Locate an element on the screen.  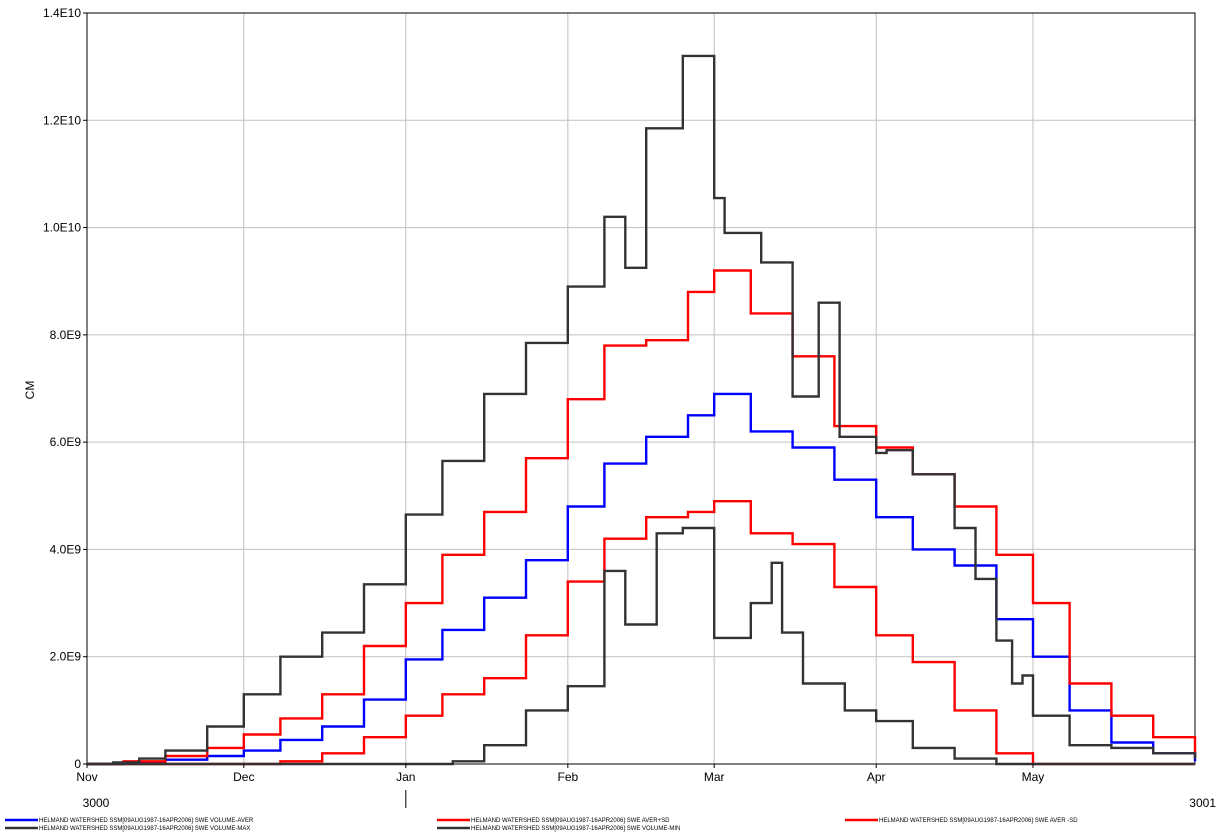
x-tick-label: Mar is located at coordinates (714, 777).